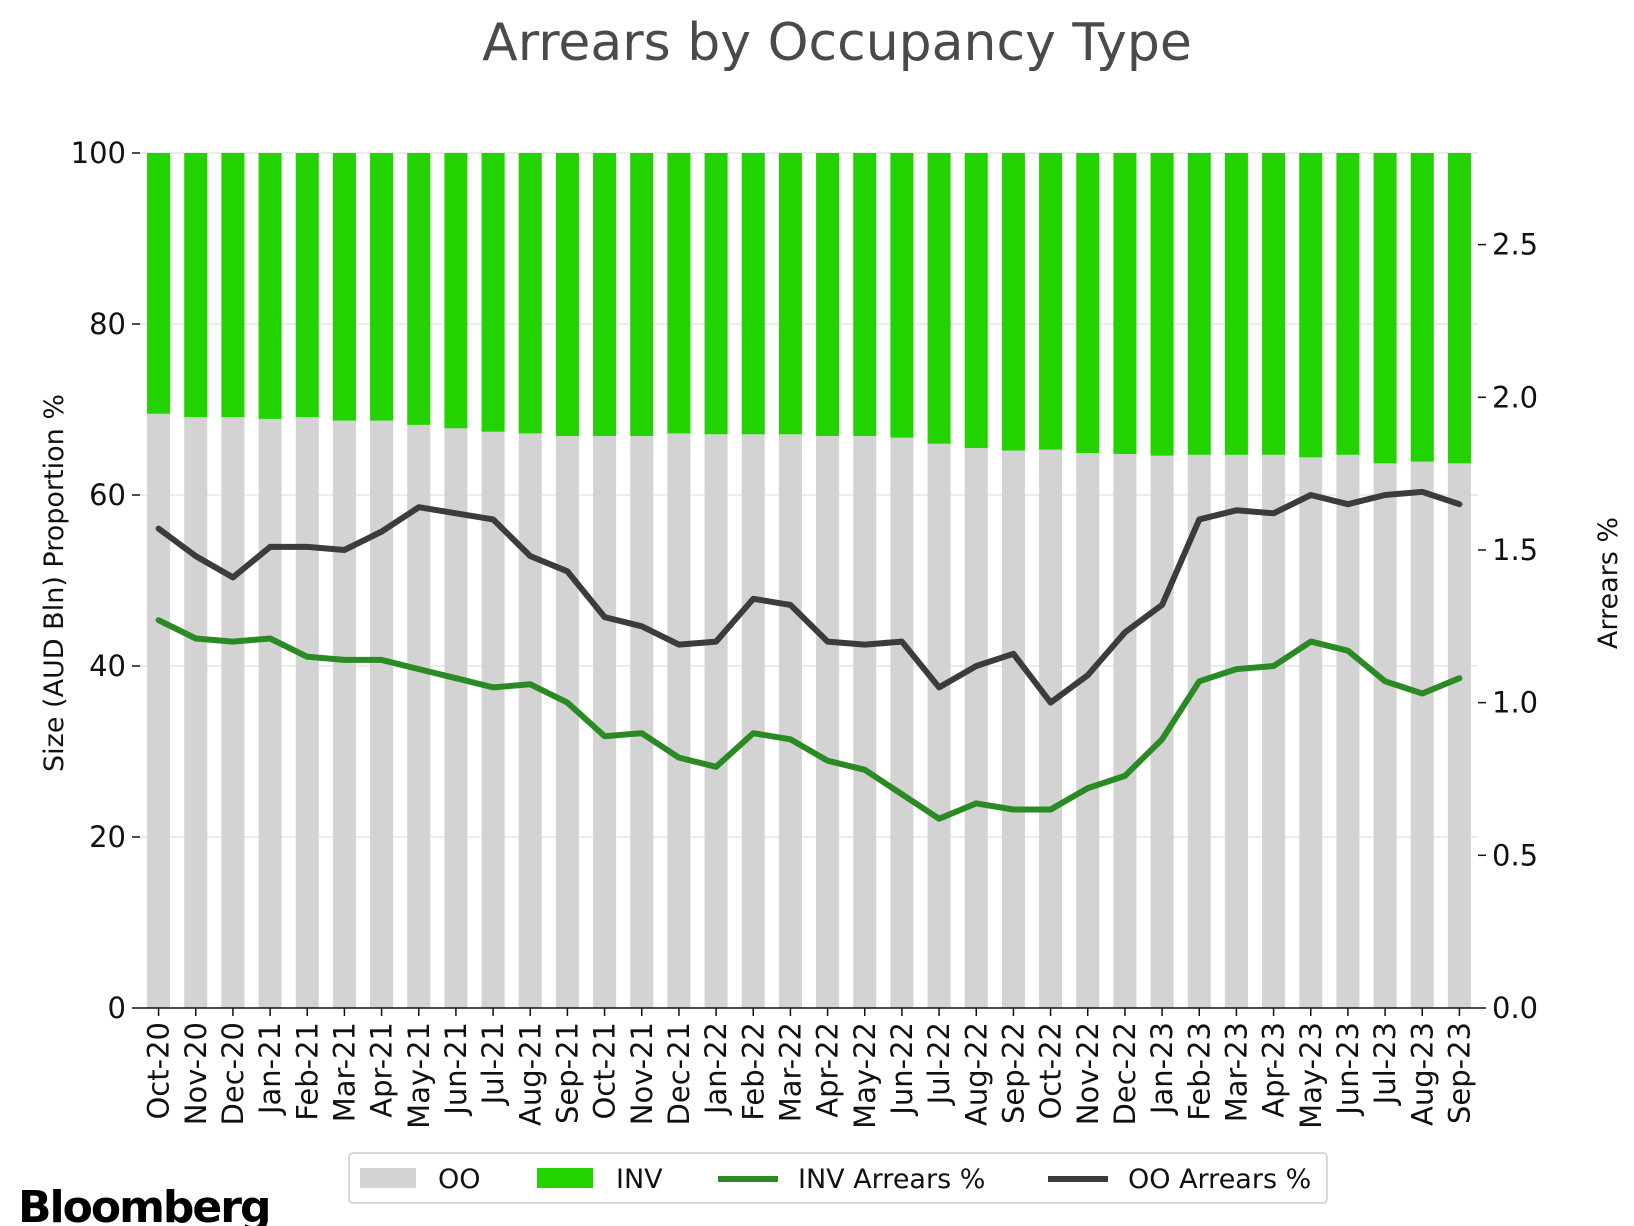 This screenshot has height=1226, width=1634. Describe the element at coordinates (143, 1204) in the screenshot. I see `bloomberg-logo: Bloomberg` at that location.